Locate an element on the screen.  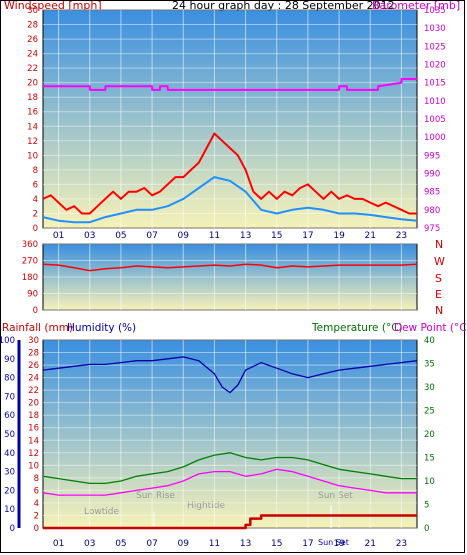
barometer-tick-label: 1035 is located at coordinates (435, 11).